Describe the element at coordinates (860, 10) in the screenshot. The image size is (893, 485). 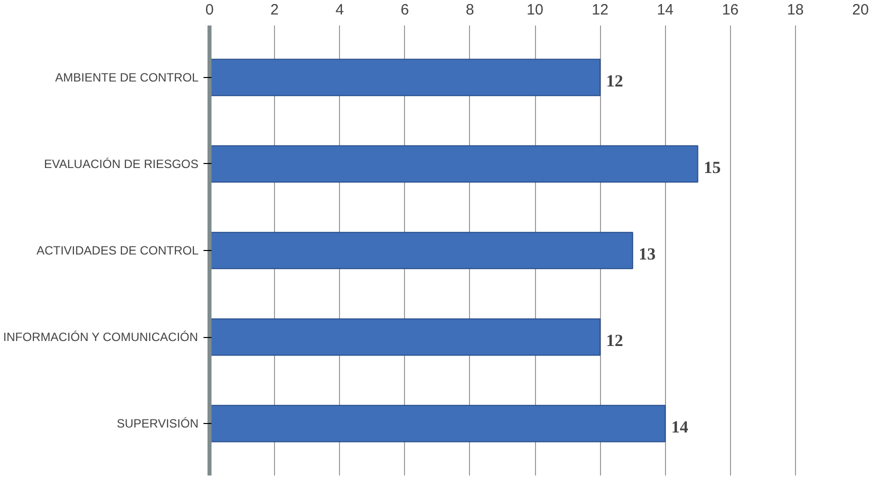
I see `x-tick-label: 20` at that location.